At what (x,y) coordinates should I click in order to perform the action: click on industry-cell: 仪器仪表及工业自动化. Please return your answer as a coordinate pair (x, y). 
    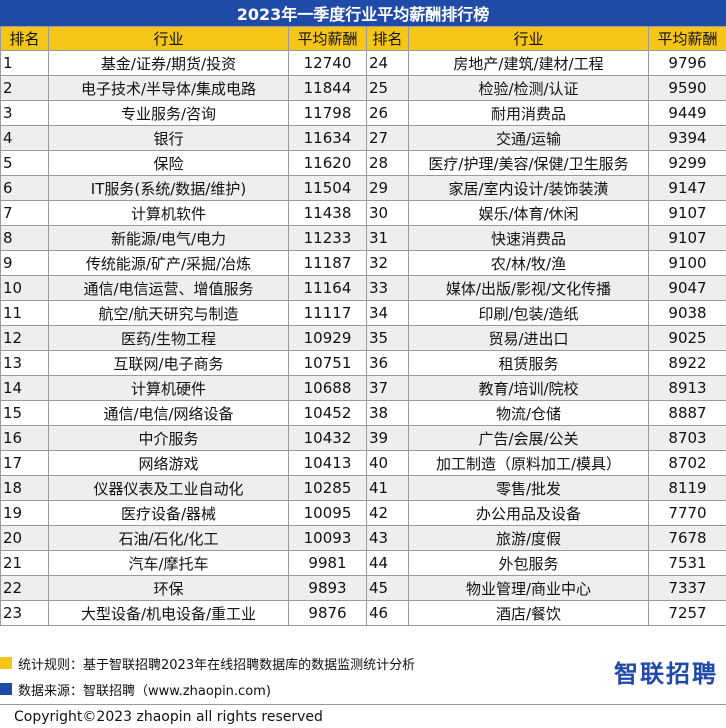
    Looking at the image, I should click on (168, 488).